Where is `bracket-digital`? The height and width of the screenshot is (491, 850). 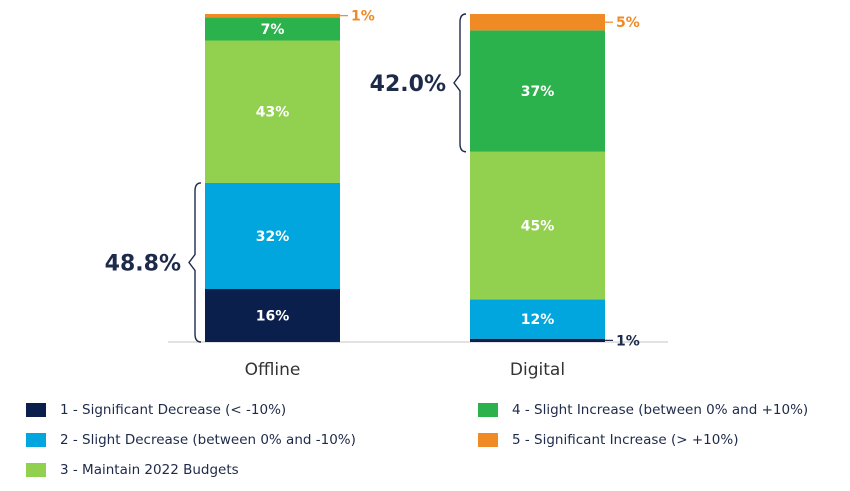 bracket-digital is located at coordinates (460, 83).